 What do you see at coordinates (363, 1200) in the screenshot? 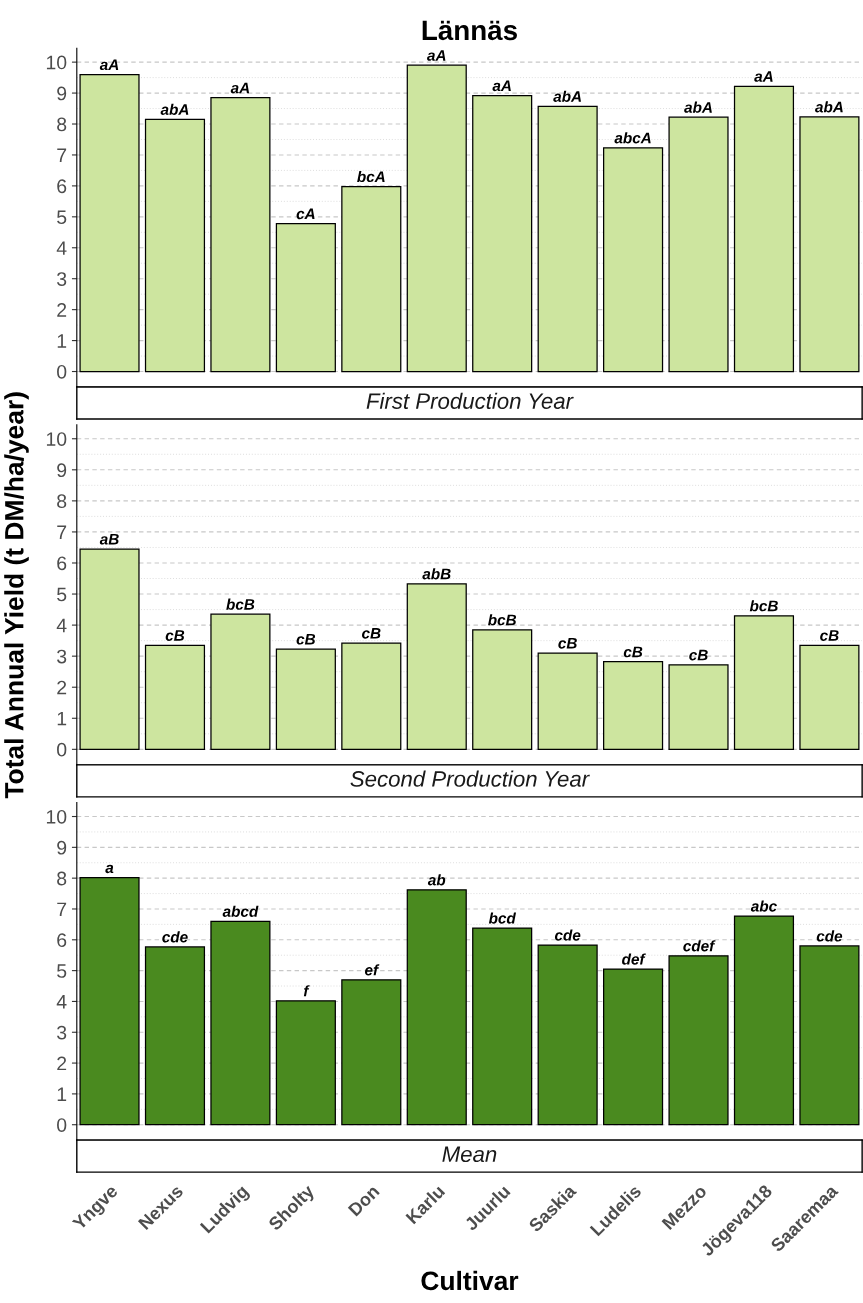
I see `x-tick-label: Don` at bounding box center [363, 1200].